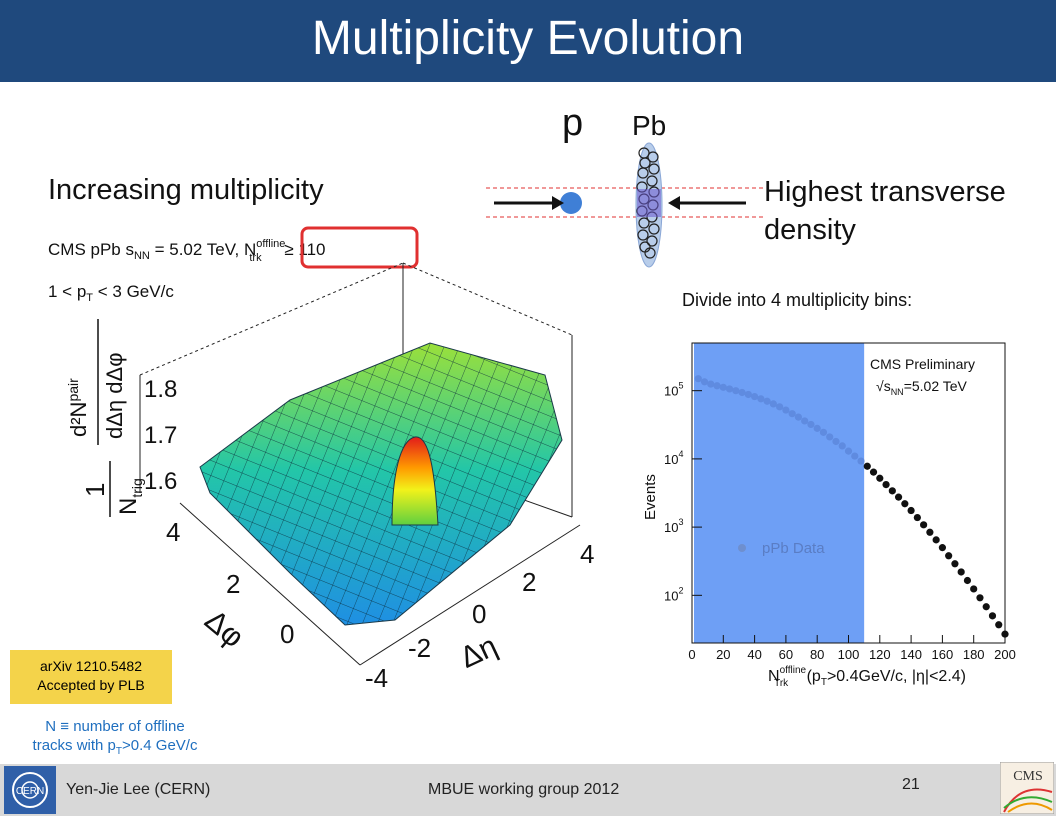 This screenshot has height=816, width=1056. Describe the element at coordinates (922, 387) in the screenshot. I see `chart-subtitle: √sNN=5.02 TeV` at that location.